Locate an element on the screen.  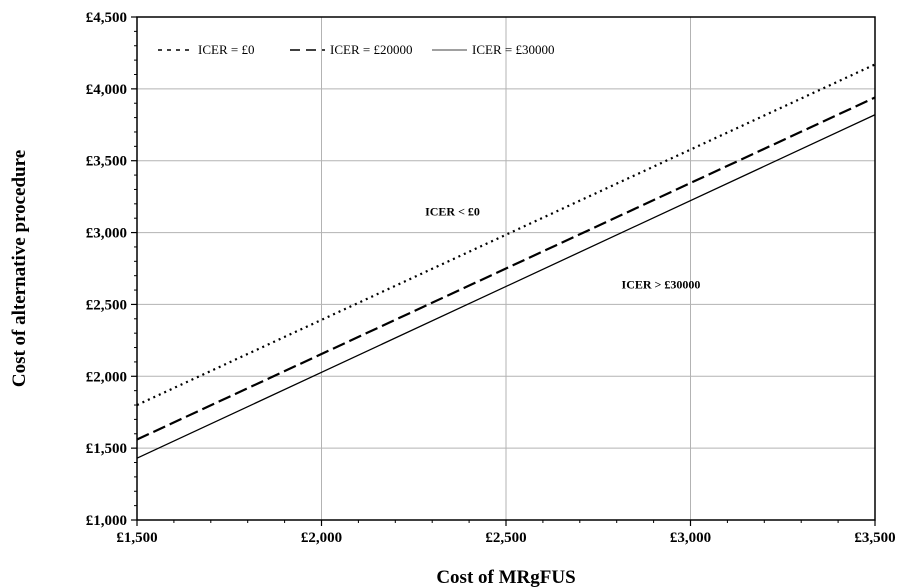
y-tick-label: £4,500 is located at coordinates (106, 18).